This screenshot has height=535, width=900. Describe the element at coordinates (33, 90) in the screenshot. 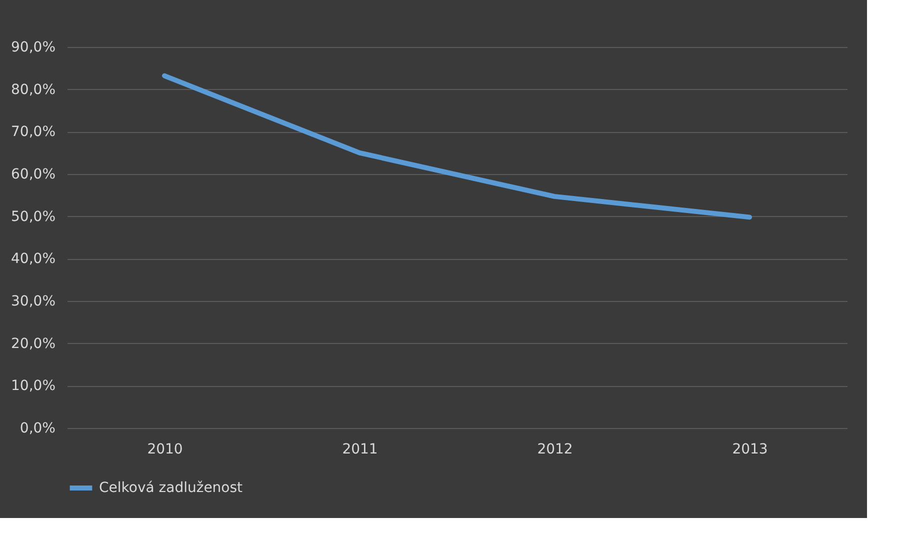

I see `y-tick-label: 80,0%` at that location.